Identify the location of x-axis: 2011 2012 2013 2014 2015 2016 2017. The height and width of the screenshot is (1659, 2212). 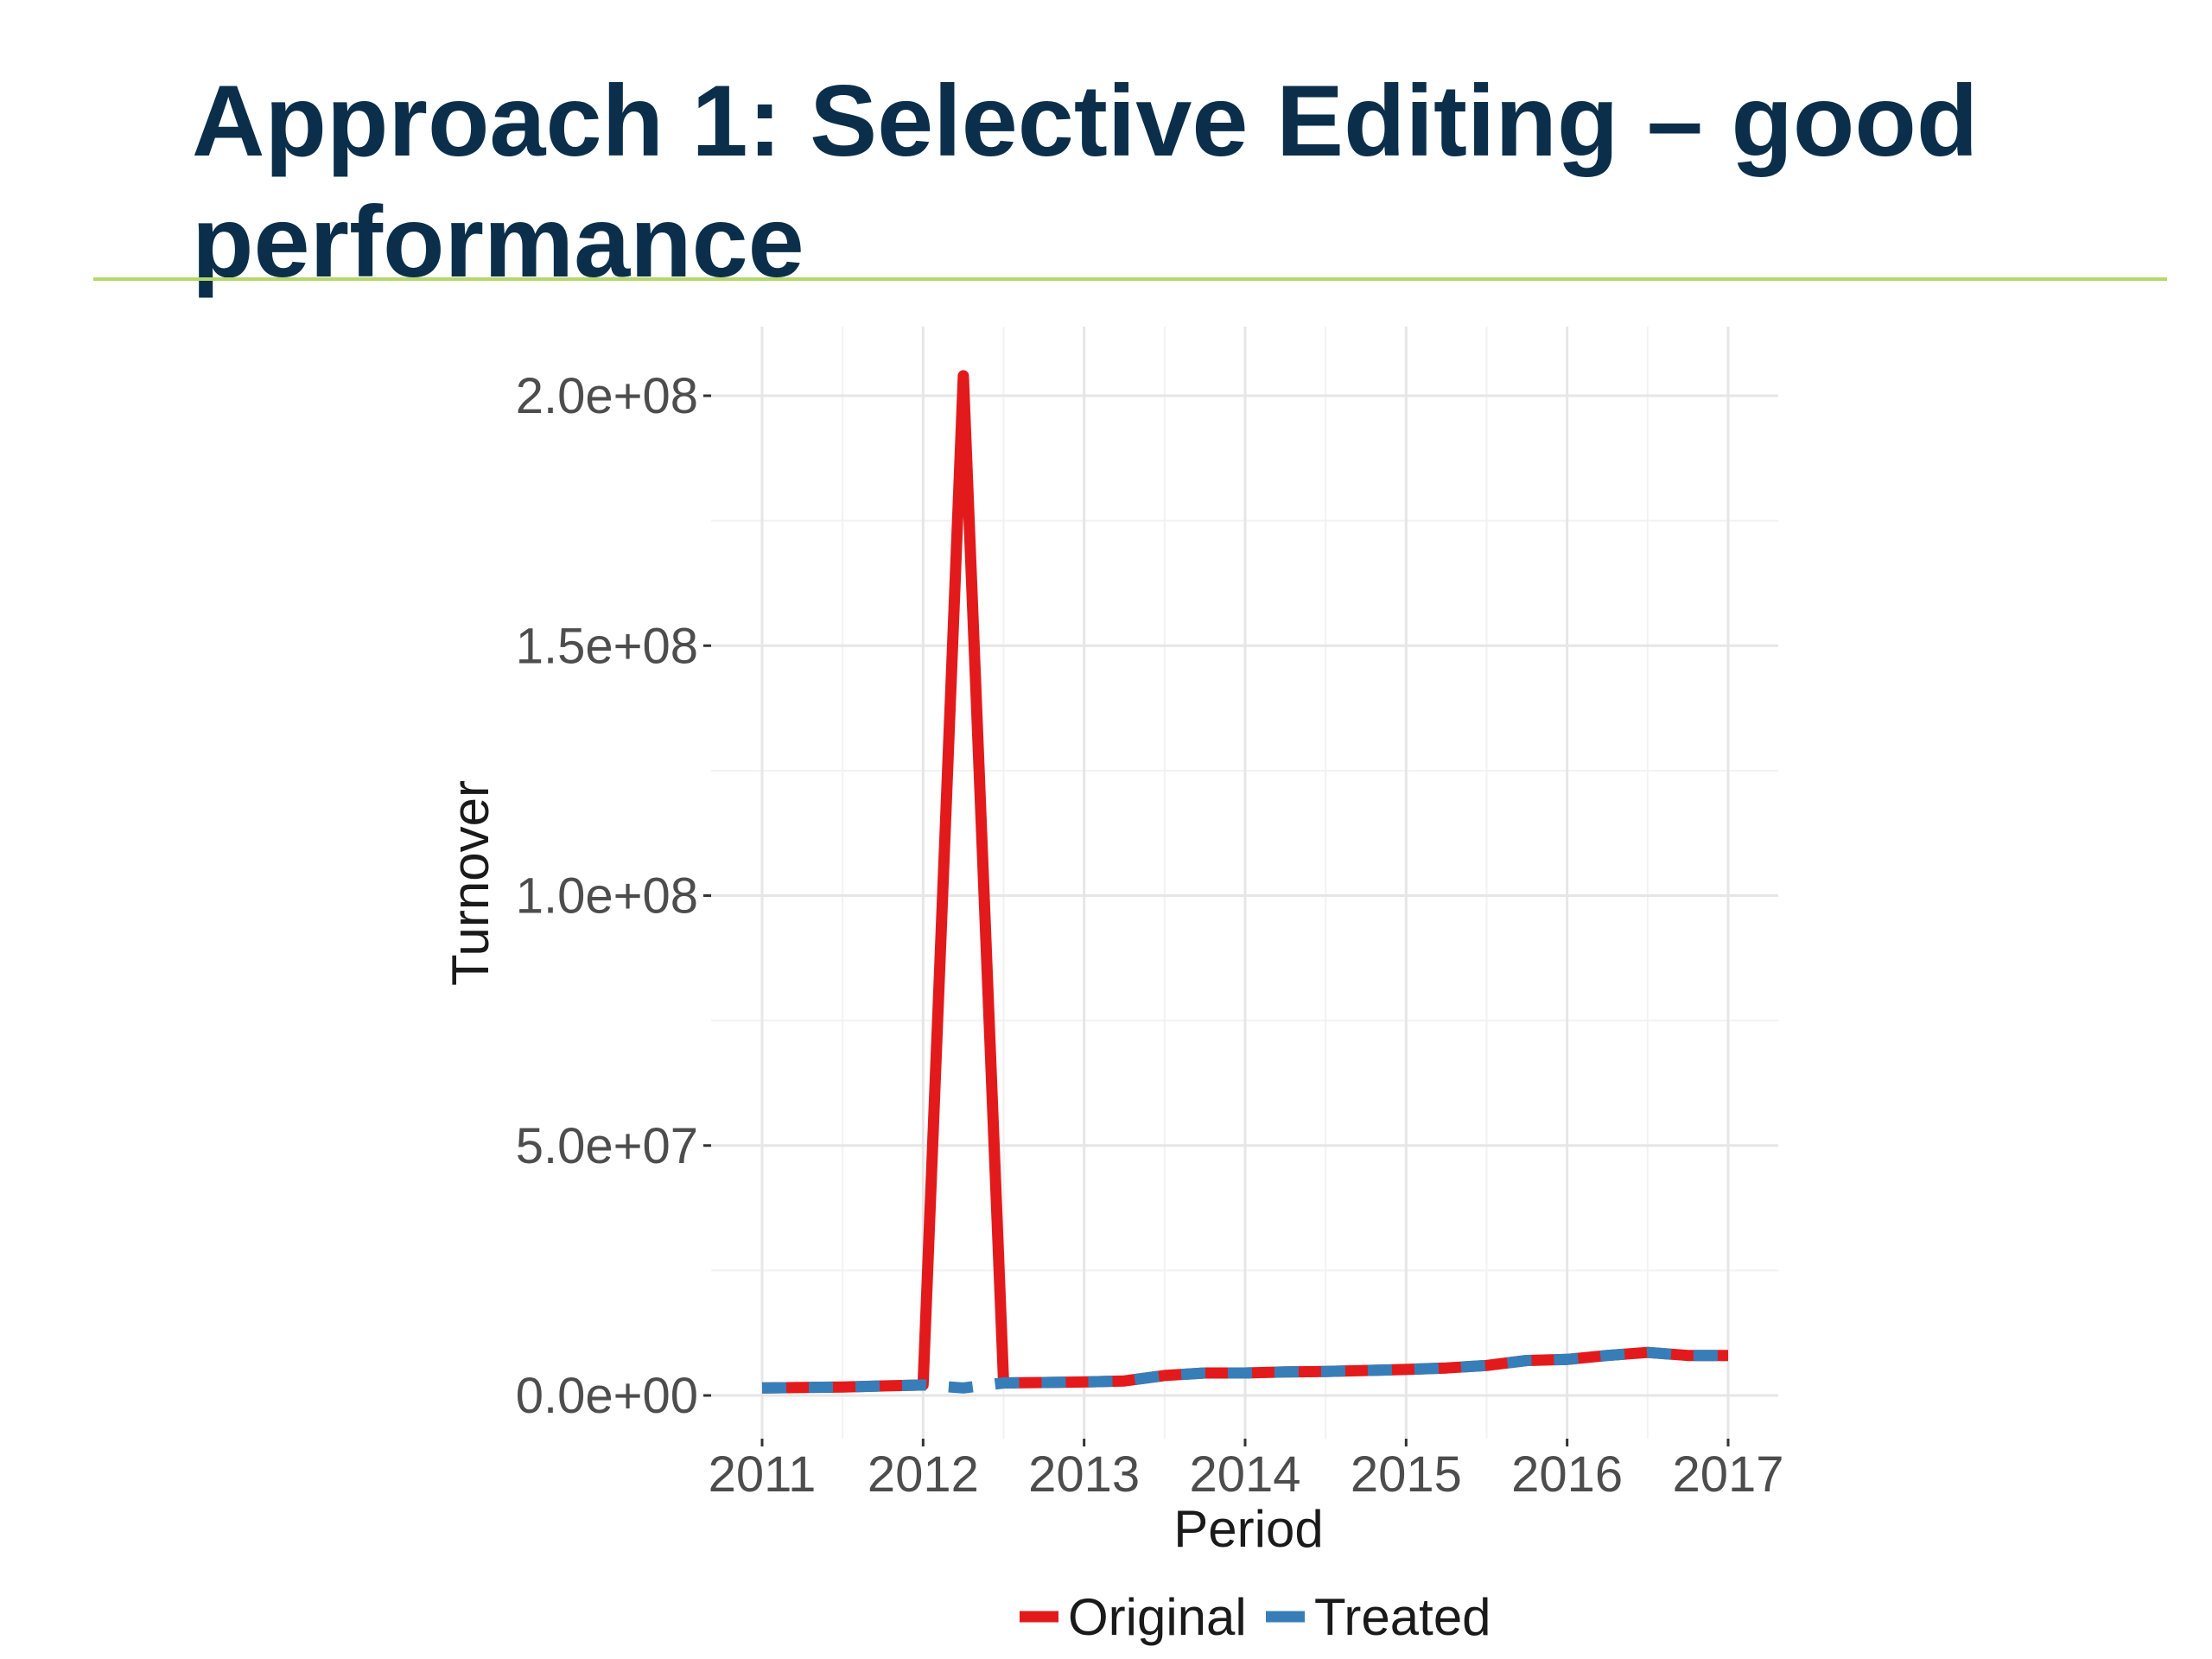
(1246, 1471).